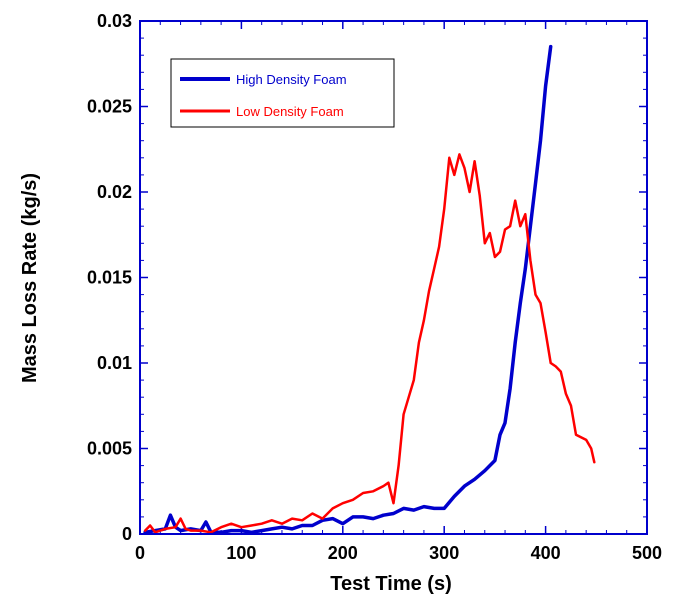 Image resolution: width=673 pixels, height=607 pixels. Describe the element at coordinates (291, 79) in the screenshot. I see `legend-label-high-density: High Density Foam` at that location.